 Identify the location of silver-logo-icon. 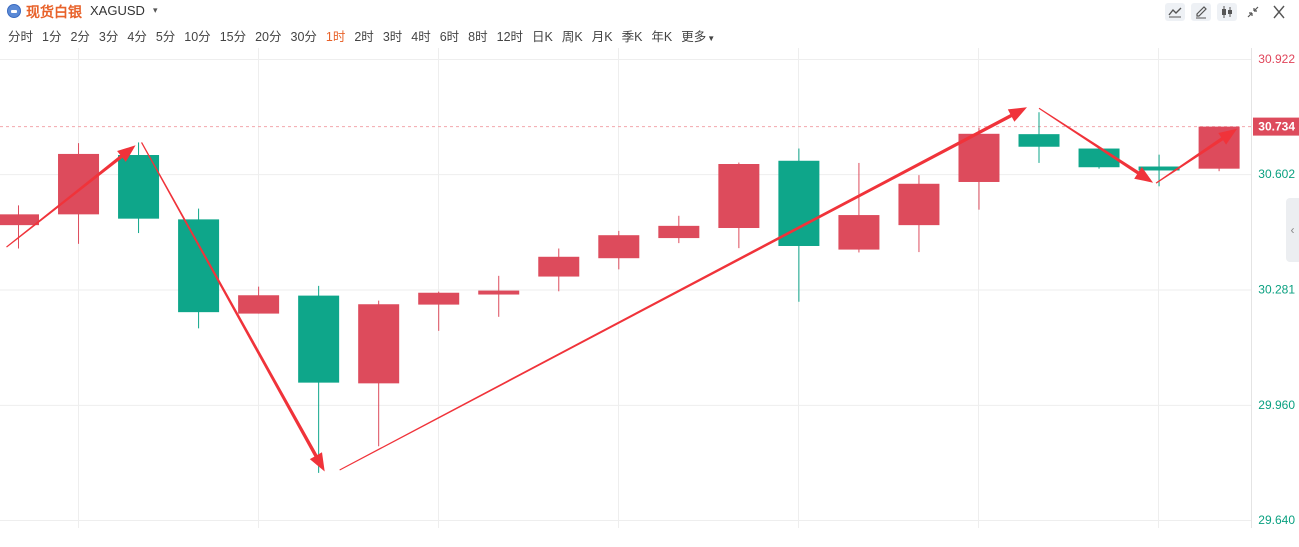
(14, 11).